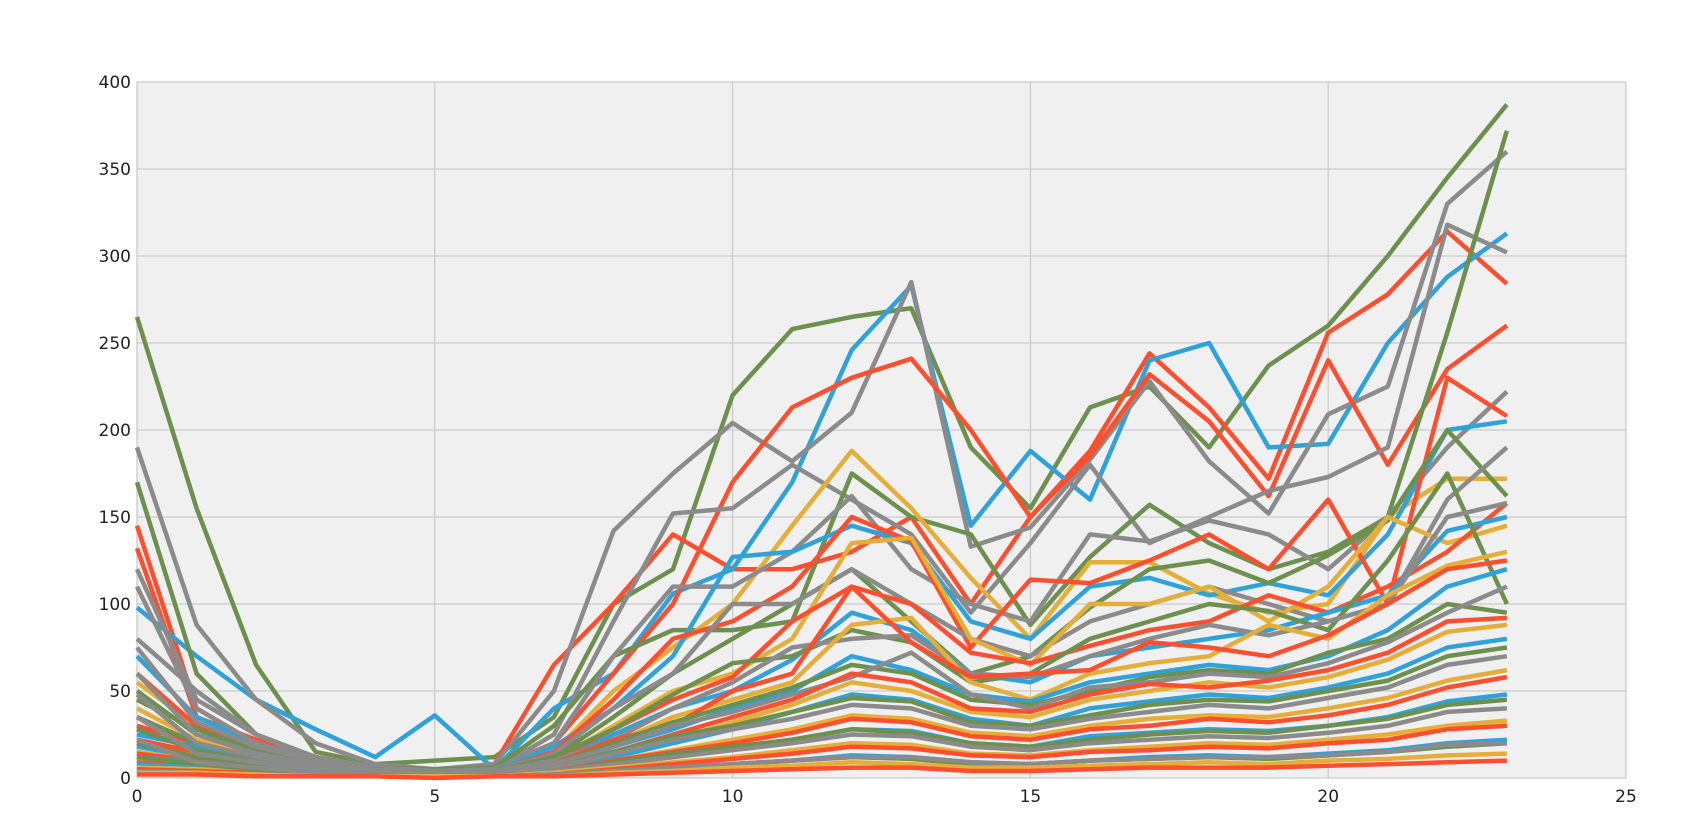 The image size is (1707, 838). I want to click on y-tick-label: 150, so click(115, 518).